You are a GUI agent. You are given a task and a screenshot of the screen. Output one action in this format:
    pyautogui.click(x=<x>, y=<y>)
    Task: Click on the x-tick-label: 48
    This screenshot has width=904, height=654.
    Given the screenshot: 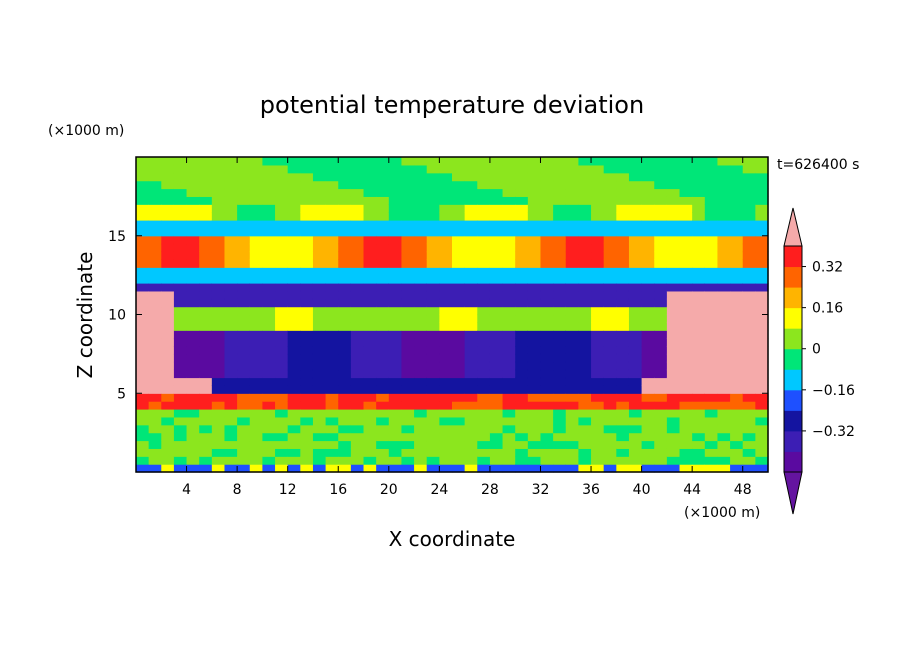 What is the action you would take?
    pyautogui.click(x=743, y=490)
    